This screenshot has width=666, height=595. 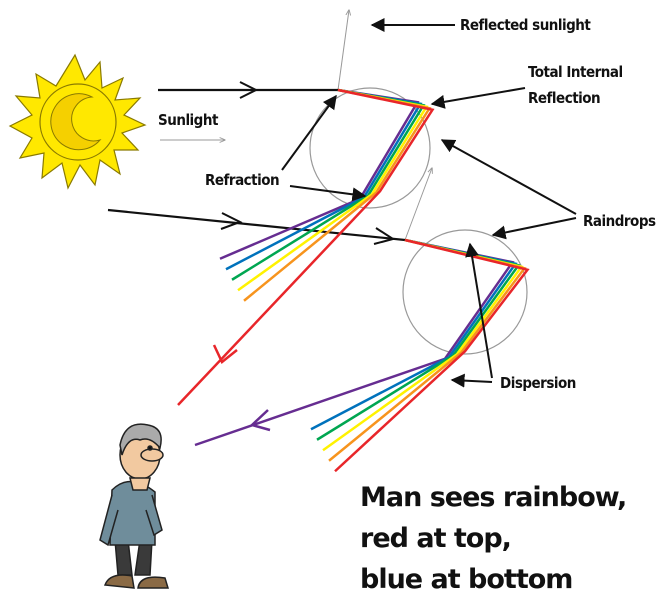 I want to click on label: Total Internal, so click(x=575, y=72).